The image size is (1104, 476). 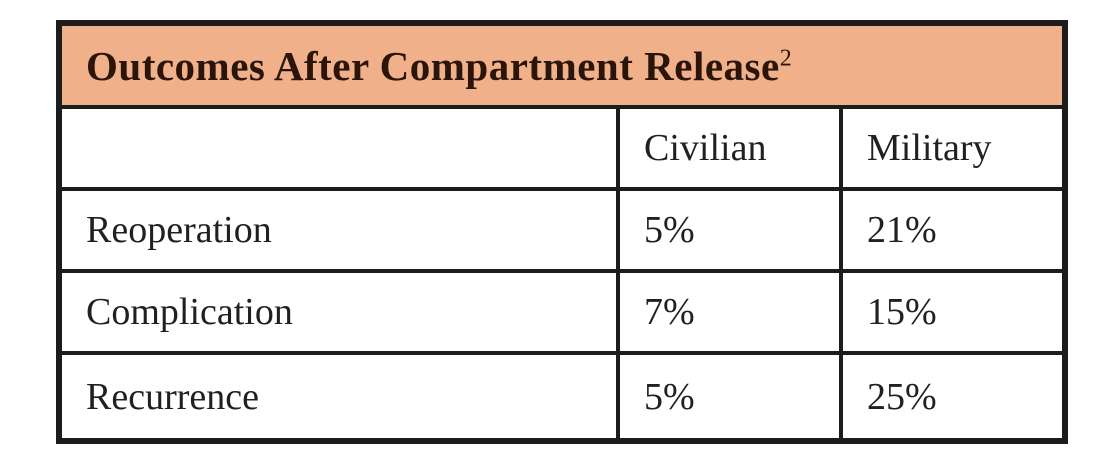 What do you see at coordinates (338, 312) in the screenshot?
I see `row-label: Complication` at bounding box center [338, 312].